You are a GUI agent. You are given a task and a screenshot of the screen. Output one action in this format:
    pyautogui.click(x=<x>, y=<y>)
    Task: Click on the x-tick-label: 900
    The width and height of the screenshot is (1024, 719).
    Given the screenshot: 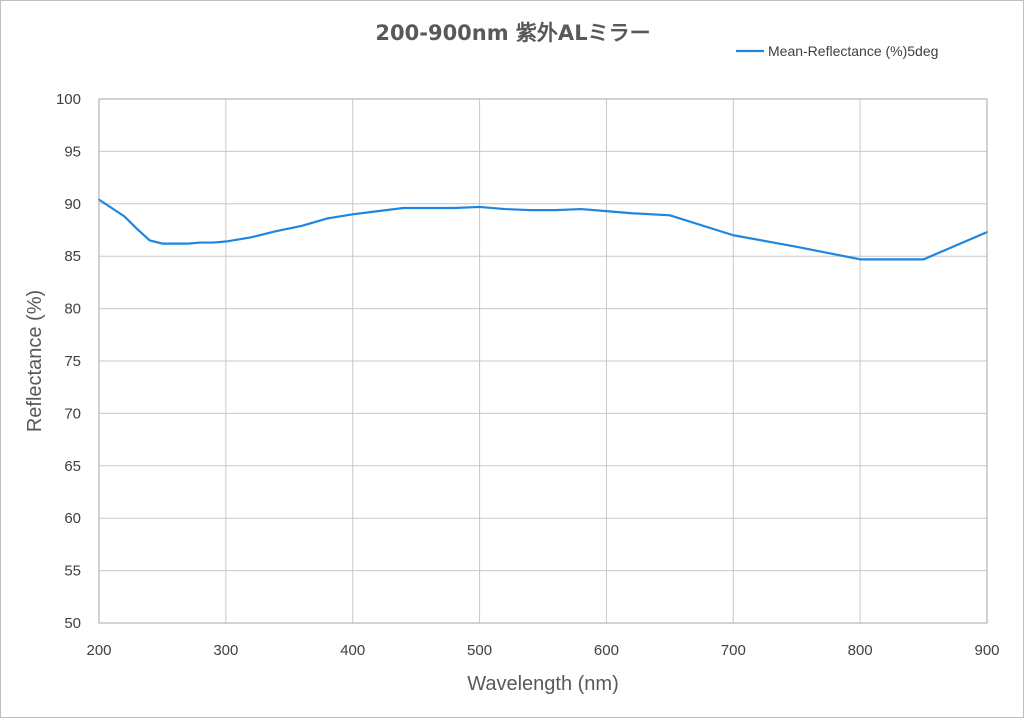 What is the action you would take?
    pyautogui.click(x=986, y=650)
    